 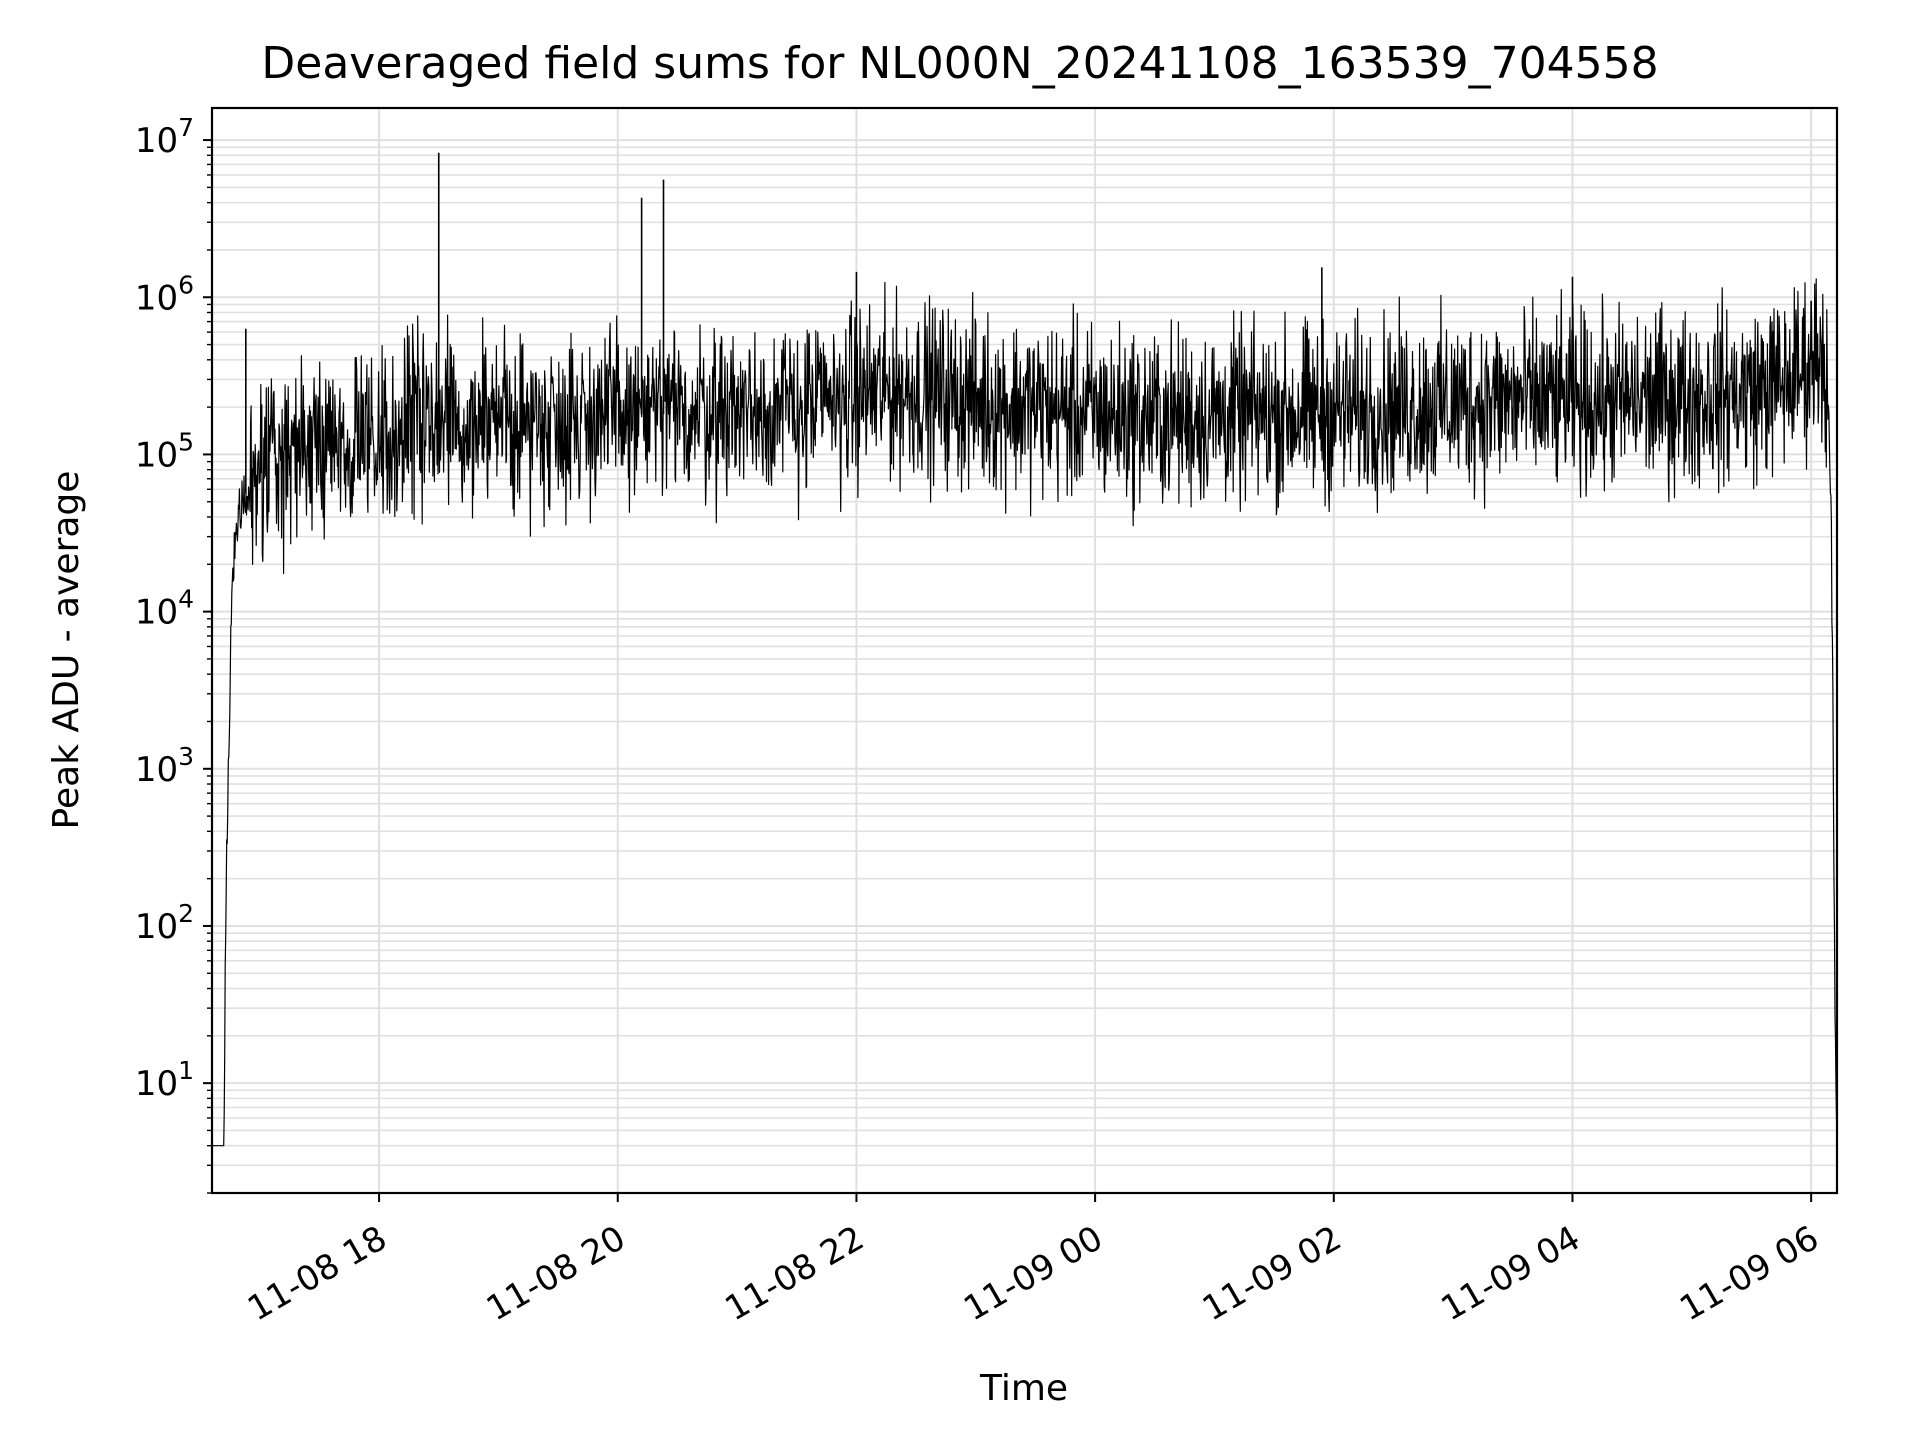 I want to click on x-tick-label: 11-09 04, so click(x=1511, y=1273).